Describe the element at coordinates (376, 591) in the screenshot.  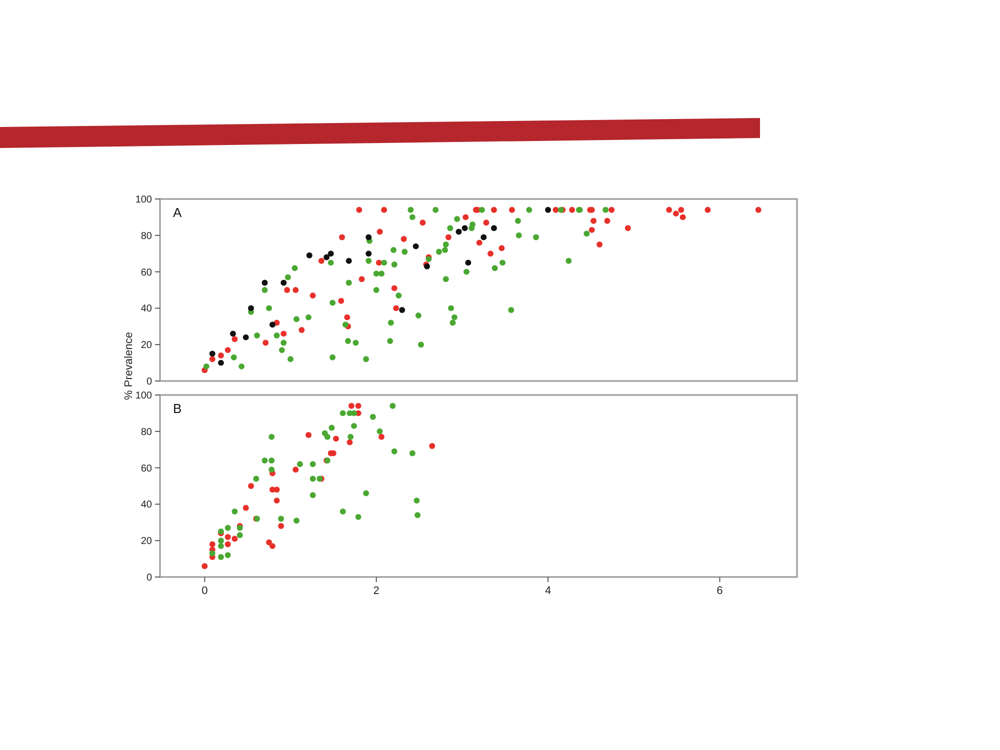
I see `x-tick-label: 2` at that location.